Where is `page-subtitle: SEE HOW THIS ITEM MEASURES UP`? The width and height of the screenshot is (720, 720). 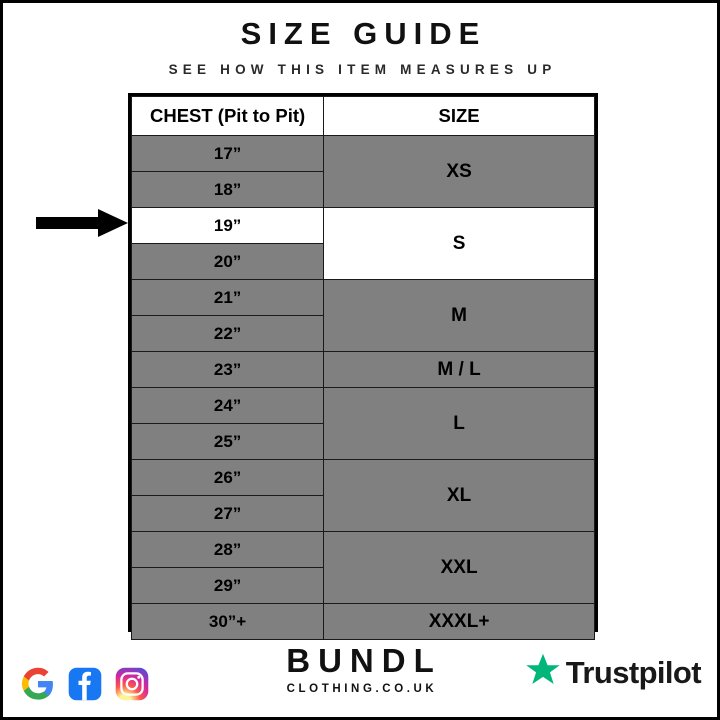
page-subtitle: SEE HOW THIS ITEM MEASURES UP is located at coordinates (362, 70).